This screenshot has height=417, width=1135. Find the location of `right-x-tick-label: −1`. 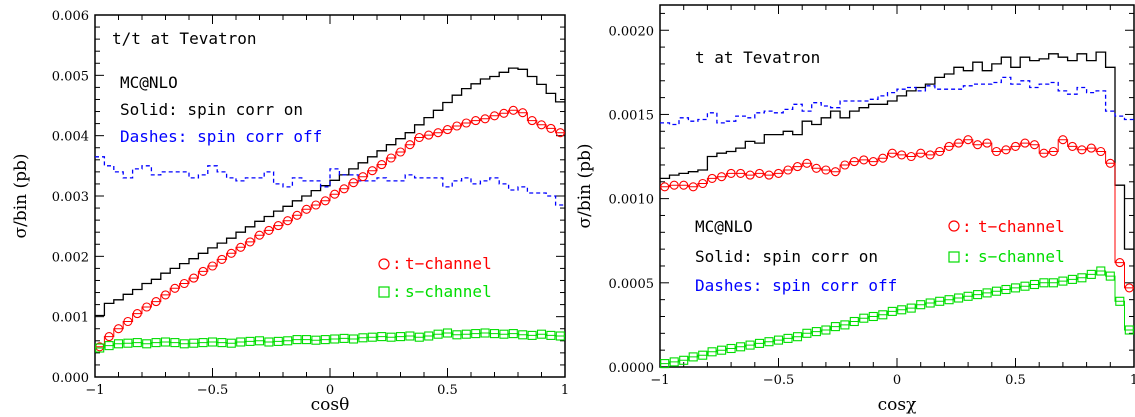

right-x-tick-label: −1 is located at coordinates (659, 380).